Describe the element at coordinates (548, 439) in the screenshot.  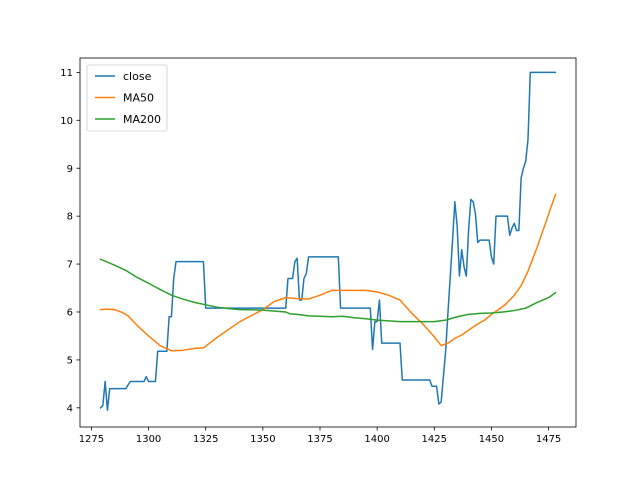
I see `x-tick-label: 1475` at that location.